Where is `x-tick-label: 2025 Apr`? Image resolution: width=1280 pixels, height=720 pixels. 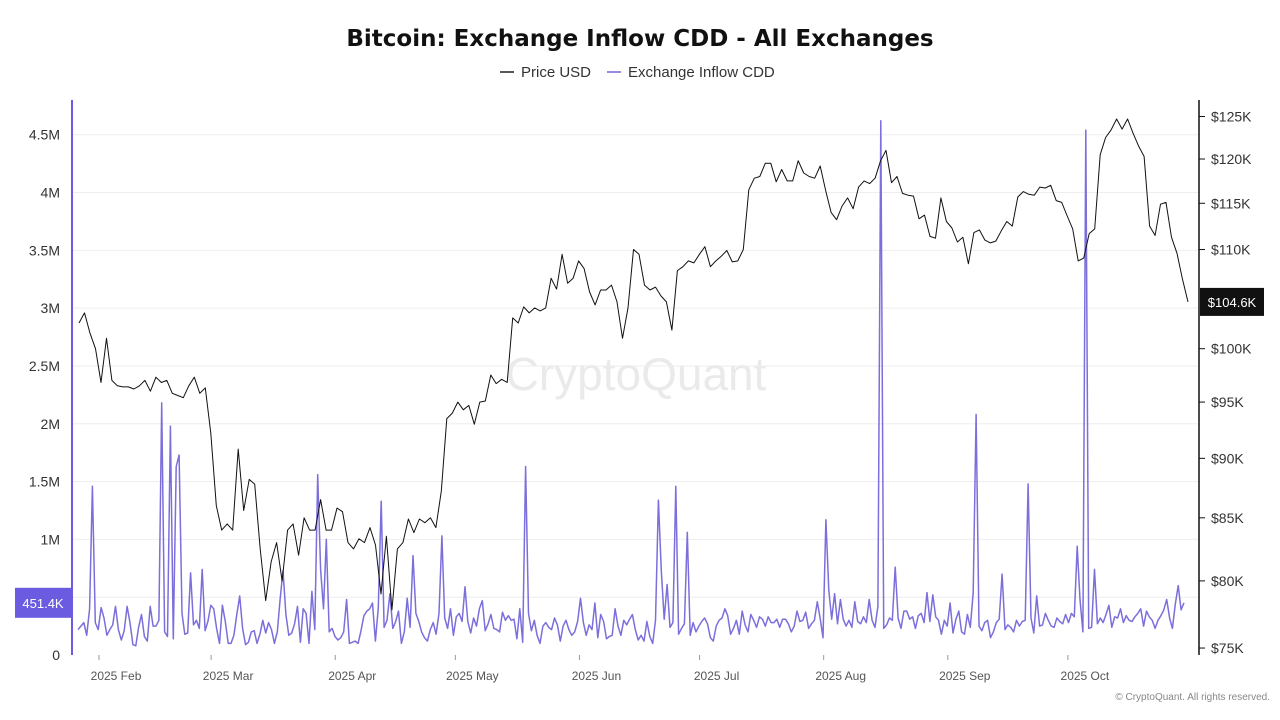
x-tick-label: 2025 Apr is located at coordinates (352, 676).